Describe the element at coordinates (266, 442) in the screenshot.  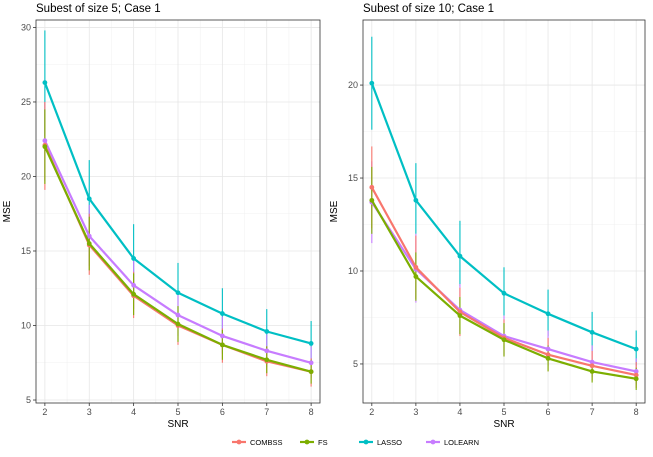
I see `legend-label: COMBSS` at that location.